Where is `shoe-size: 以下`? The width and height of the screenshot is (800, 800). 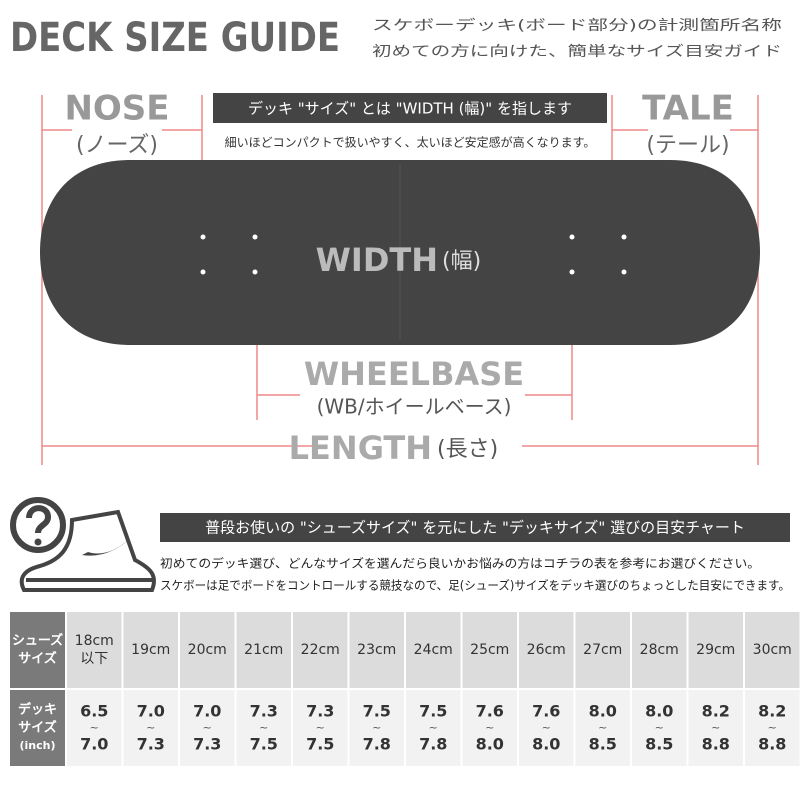
shoe-size: 以下 is located at coordinates (94, 659).